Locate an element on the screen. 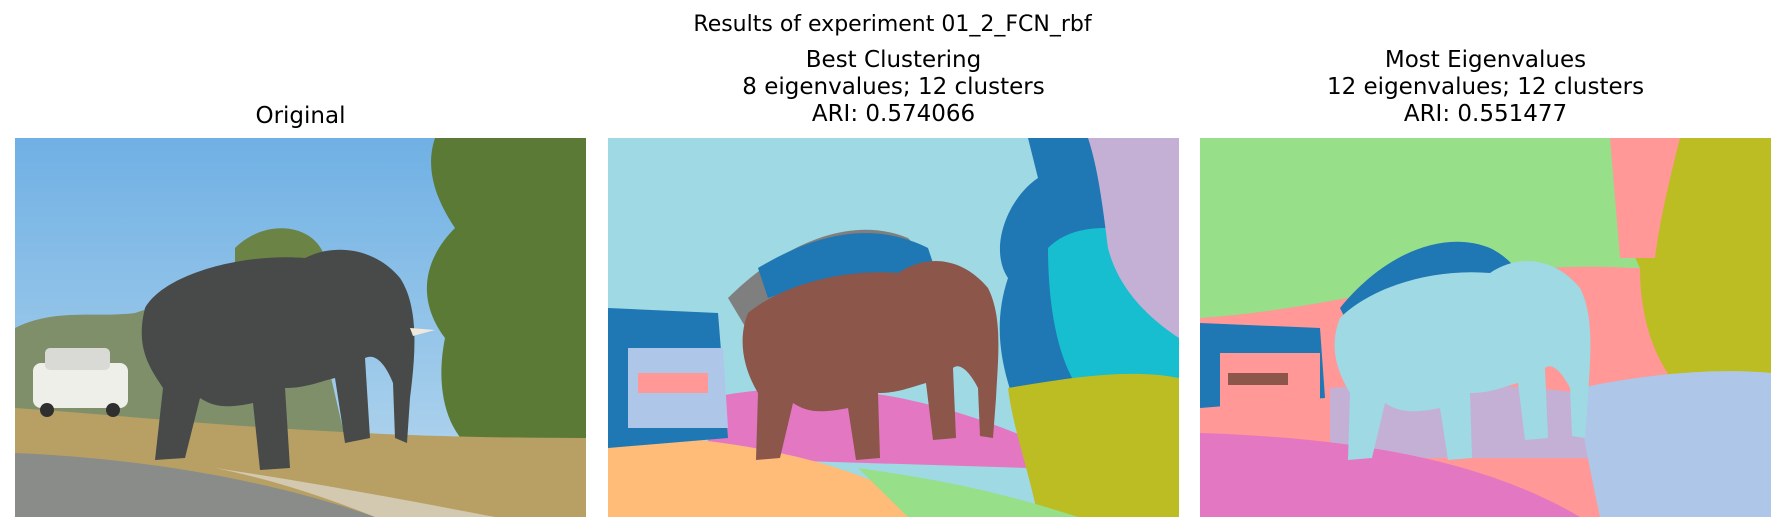 The image size is (1785, 532). cluster-car-brown is located at coordinates (1258, 379).